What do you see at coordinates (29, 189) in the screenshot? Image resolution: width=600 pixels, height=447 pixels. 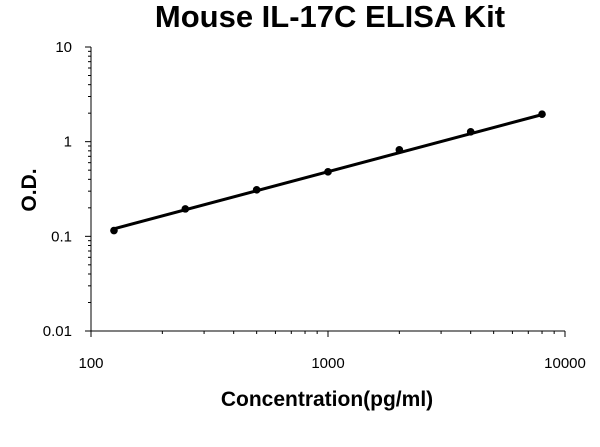 I see `y-axis-title: O.D.` at bounding box center [29, 189].